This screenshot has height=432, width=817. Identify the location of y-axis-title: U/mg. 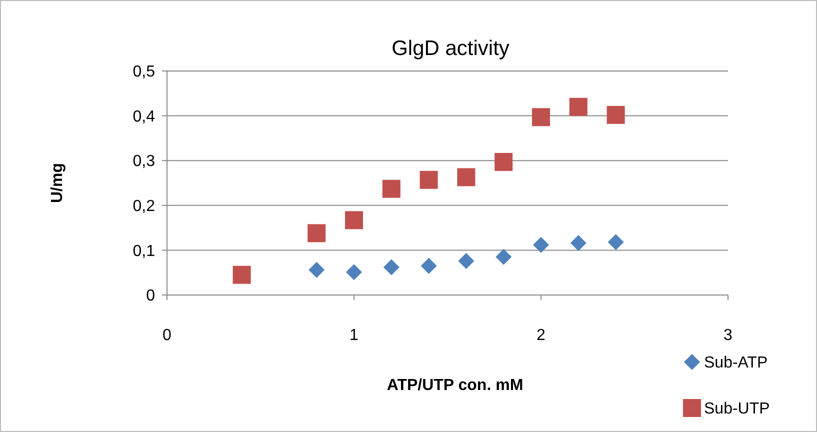
(57, 183).